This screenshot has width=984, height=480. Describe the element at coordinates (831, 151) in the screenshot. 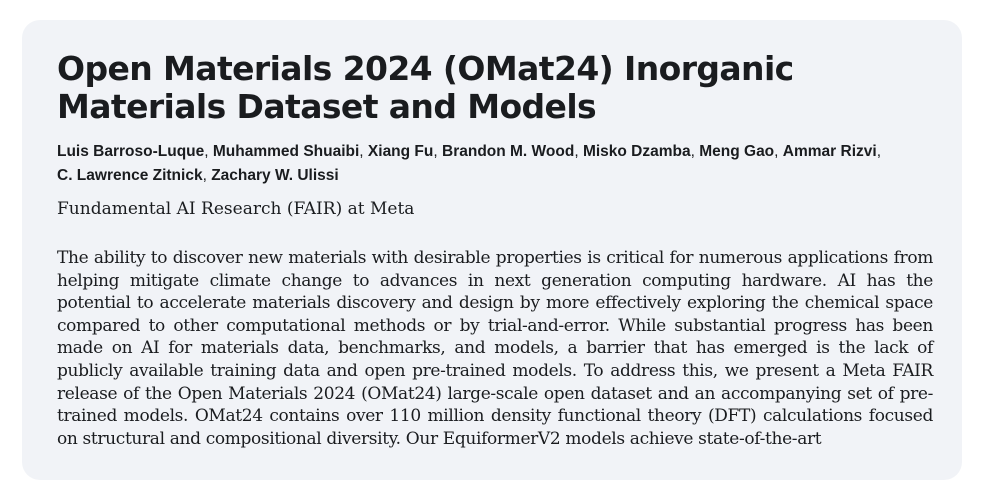

I see `author-name: Ammar Rizvi,` at that location.